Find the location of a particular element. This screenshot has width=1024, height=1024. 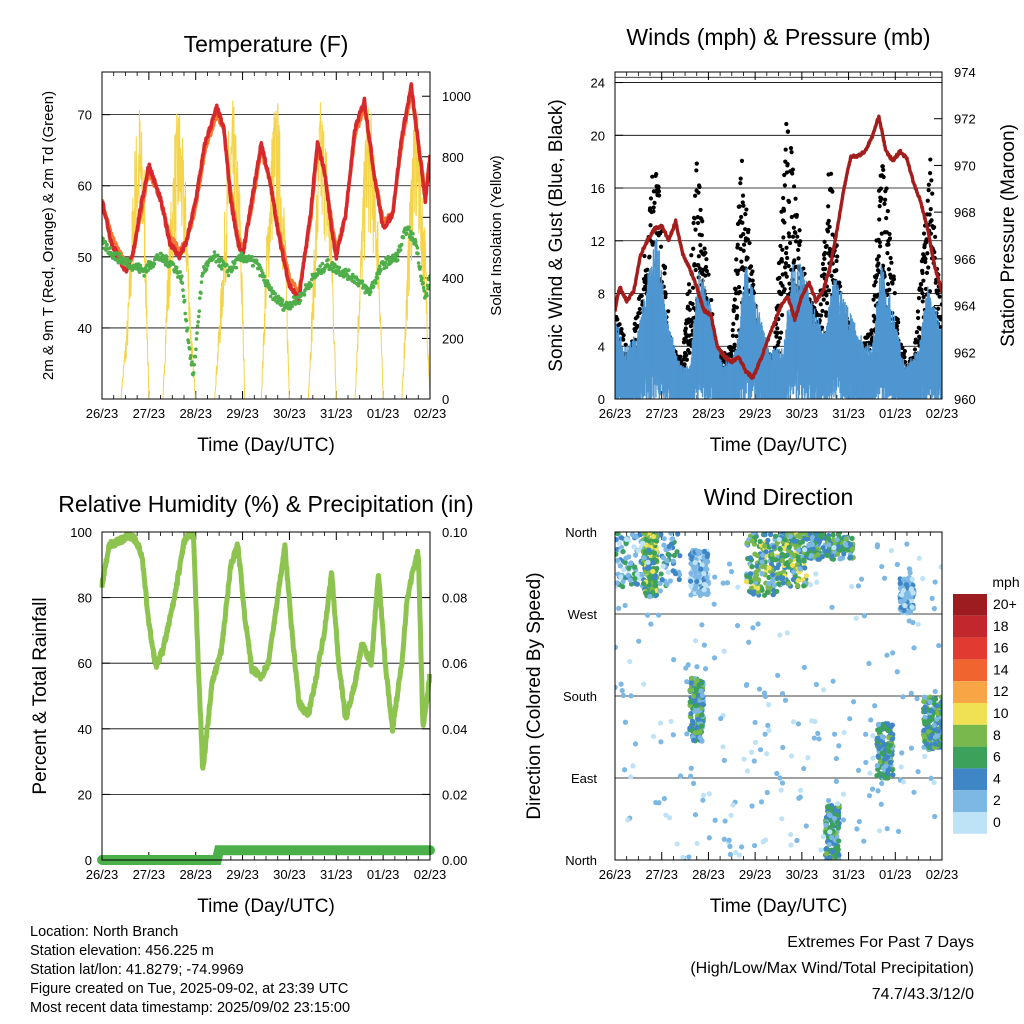

y2-tick-label: 600 is located at coordinates (453, 217).